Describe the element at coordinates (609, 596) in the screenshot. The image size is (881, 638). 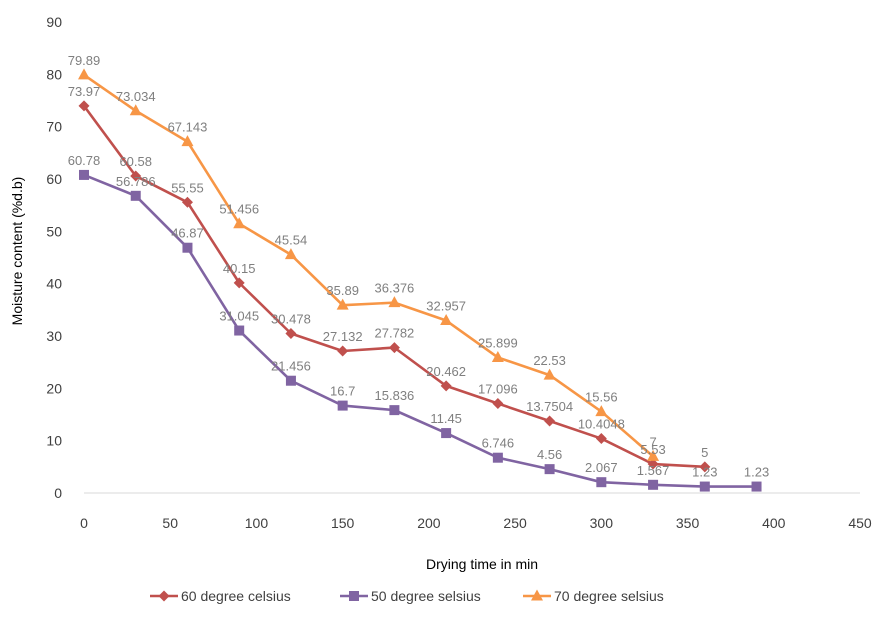
I see `legend-label: 70 degree selsius` at that location.